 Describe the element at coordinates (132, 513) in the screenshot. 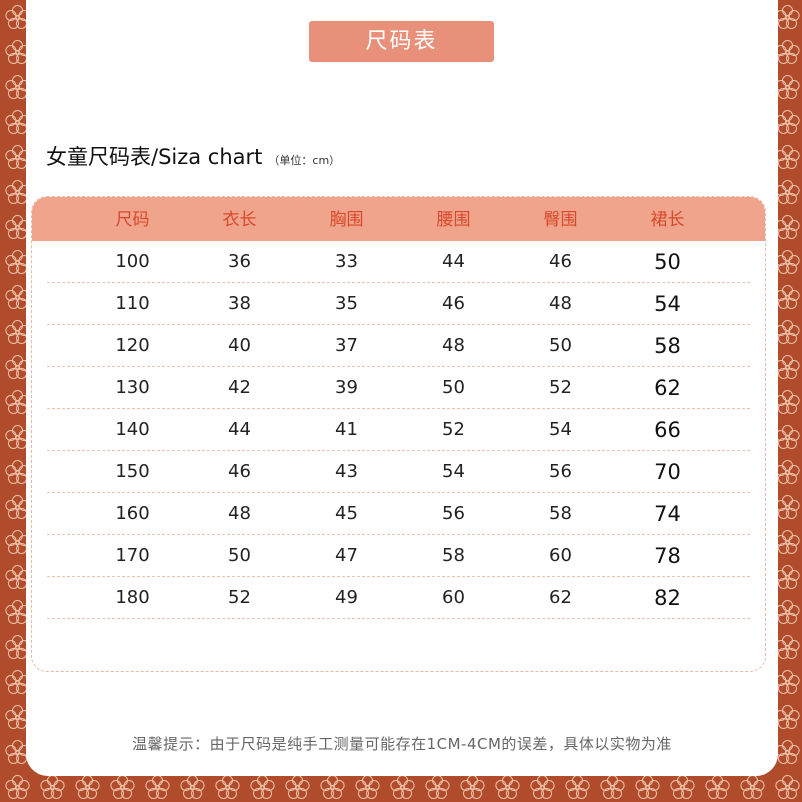

I see `table-cell: 160` at that location.